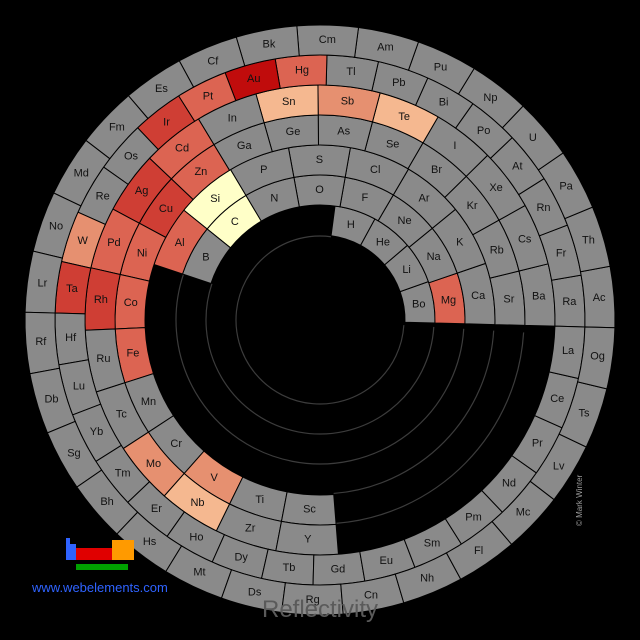 The image size is (640, 640). I want to click on element-symbol: Db, so click(51, 400).